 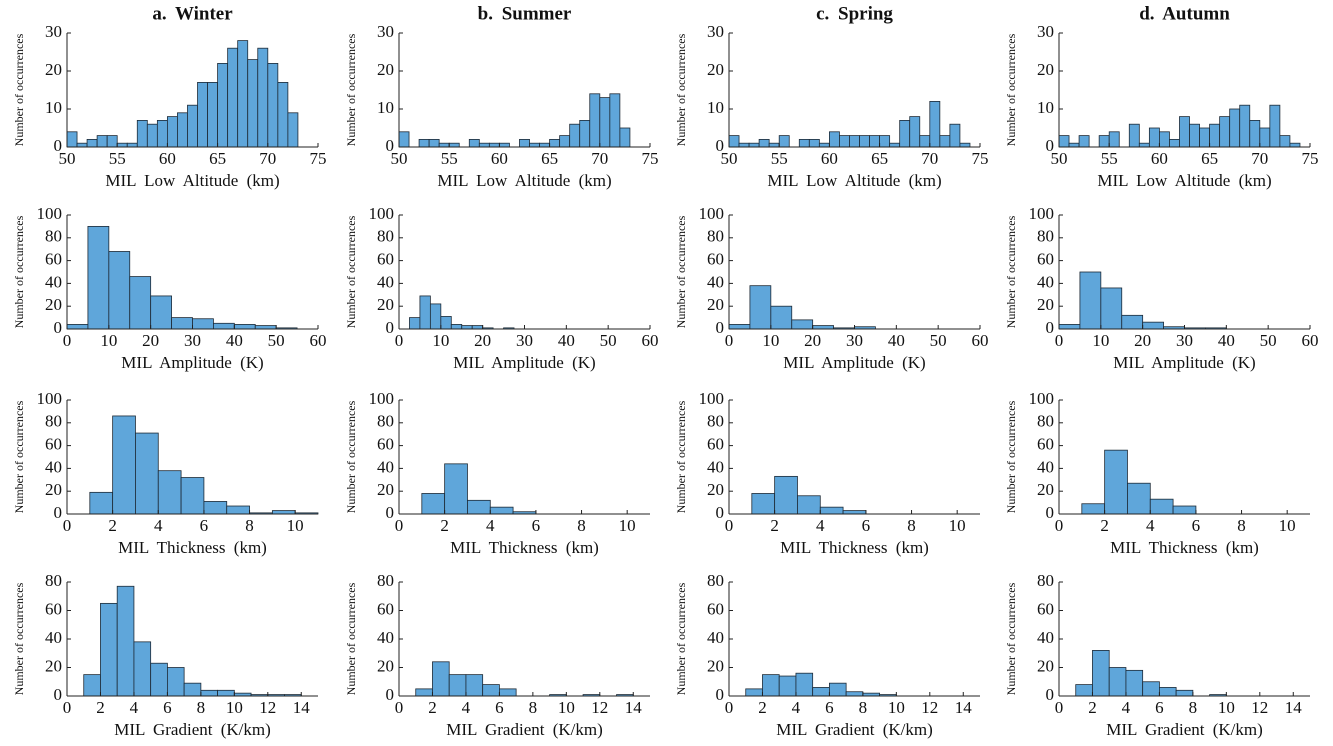 What do you see at coordinates (1184, 340) in the screenshot?
I see `x-tick-label: 30` at bounding box center [1184, 340].